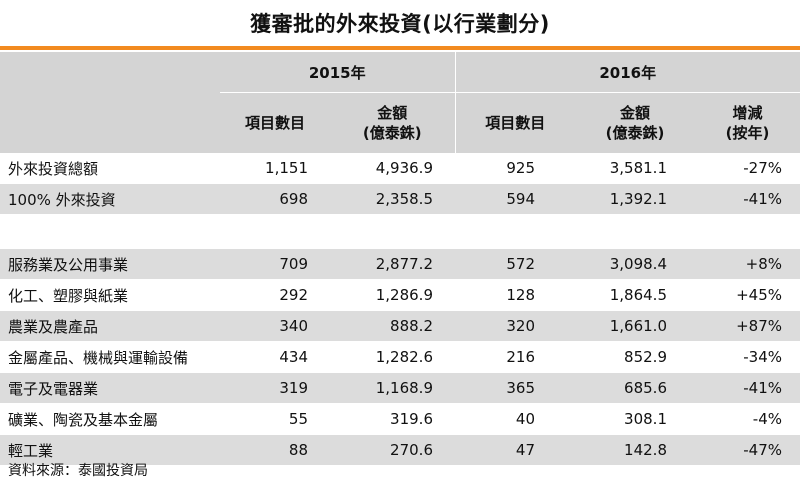 The width and height of the screenshot is (800, 487). I want to click on cell-amount-2016: 1,864.5, so click(635, 295).